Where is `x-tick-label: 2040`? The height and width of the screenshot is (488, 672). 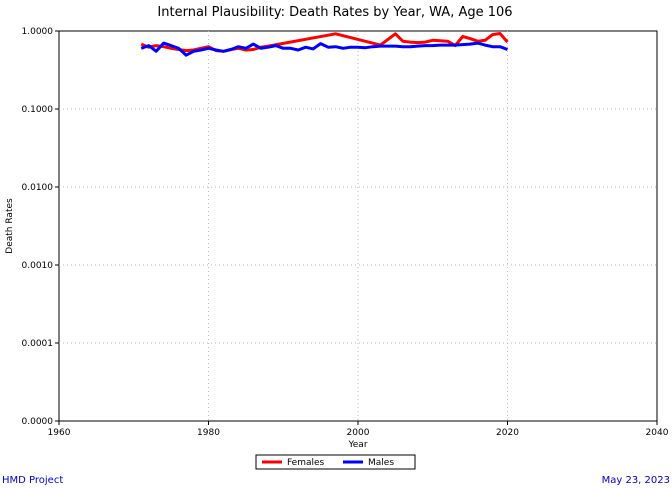 x-tick-label: 2040 is located at coordinates (657, 433).